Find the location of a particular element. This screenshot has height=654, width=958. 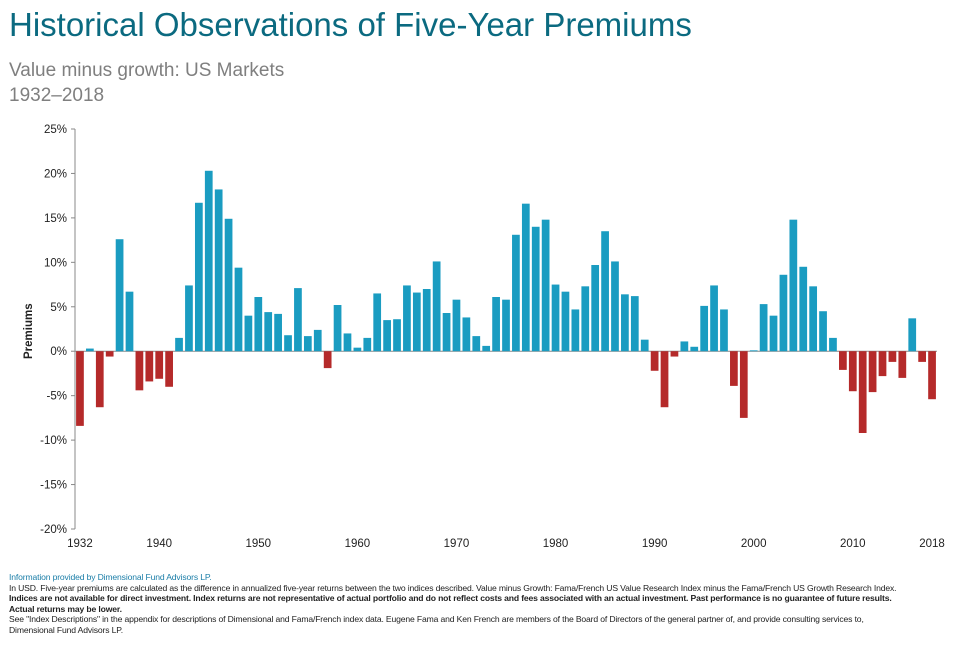

bar-1937 is located at coordinates (129, 321).